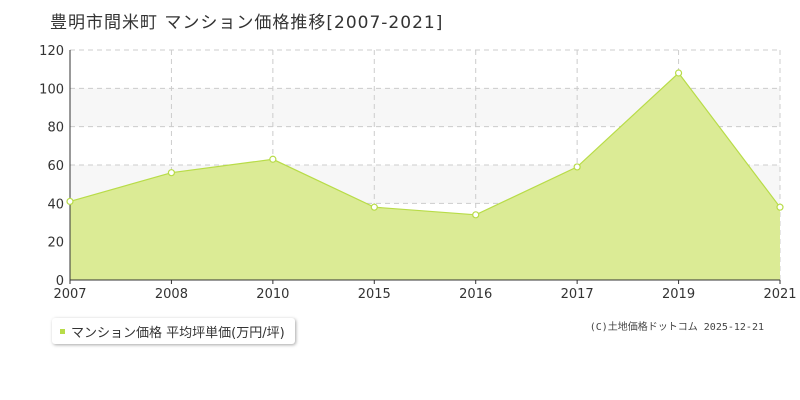  What do you see at coordinates (69, 294) in the screenshot?
I see `x-tick-label: 2007` at bounding box center [69, 294].